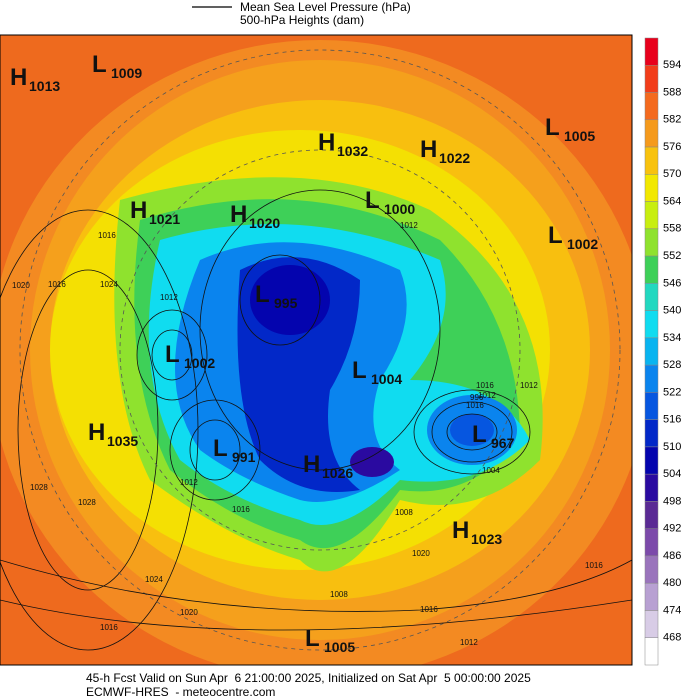 Image resolution: width=681 pixels, height=700 pixels. I want to click on colorbar-tick-label: 516, so click(672, 420).